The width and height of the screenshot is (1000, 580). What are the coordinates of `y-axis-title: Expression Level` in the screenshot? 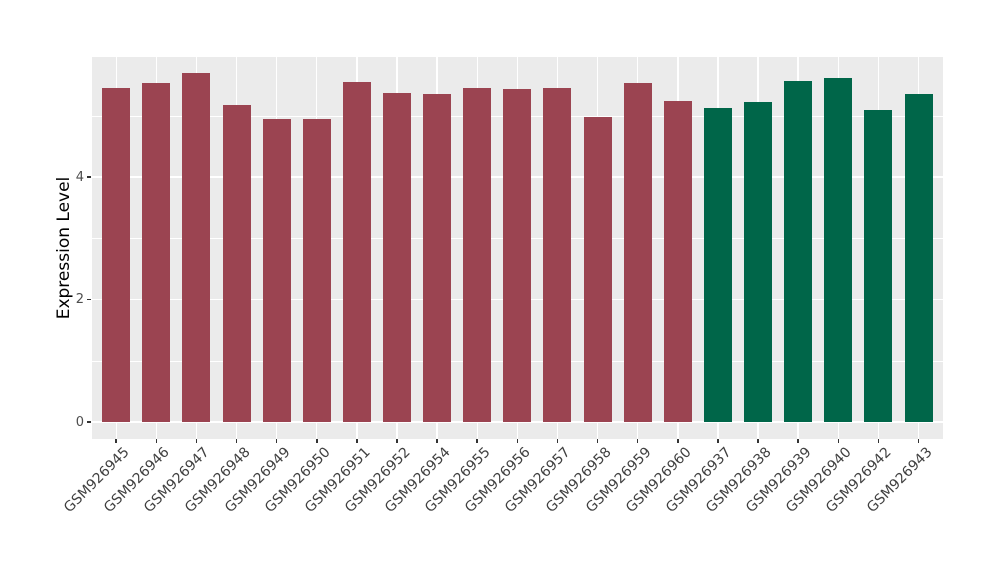 It's located at (64, 248).